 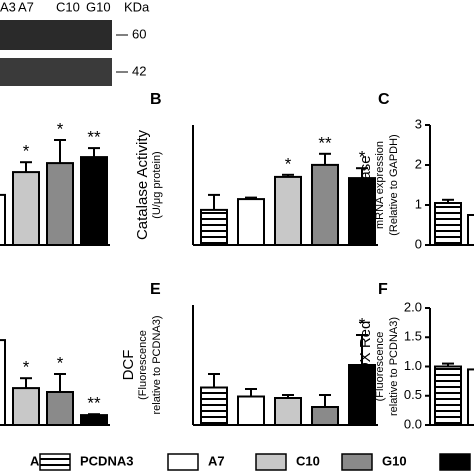 I want to click on western-blot: A3 A7 C10 G10 KDa 60 42, so click(x=75, y=43).